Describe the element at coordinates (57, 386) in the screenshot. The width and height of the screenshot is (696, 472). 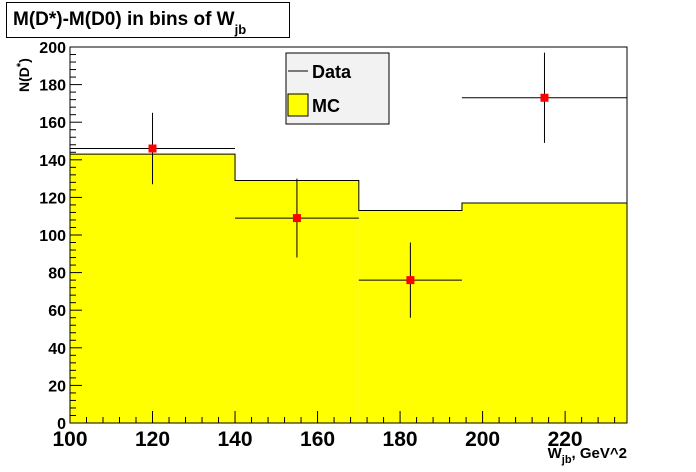
I see `y-tick-label: 20` at that location.